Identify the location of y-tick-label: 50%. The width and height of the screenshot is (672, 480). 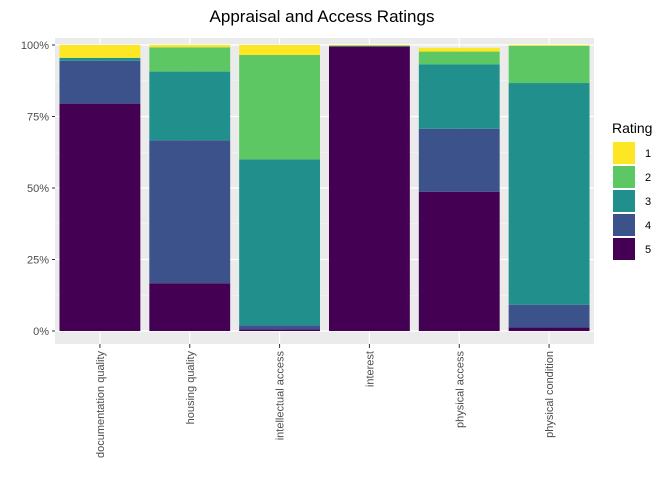
(38, 189).